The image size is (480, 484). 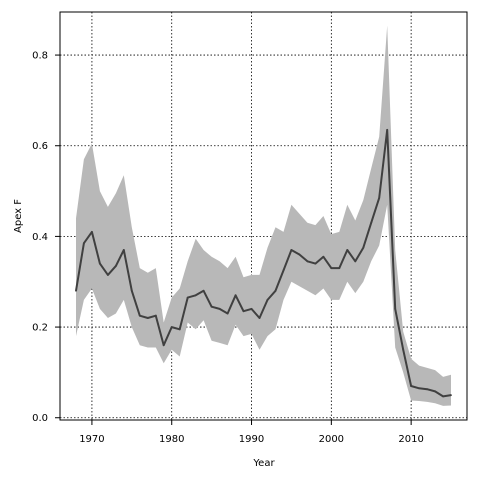 What do you see at coordinates (251, 432) in the screenshot?
I see `x-axis-ticks: 1970 1980 1990 2000 2010` at bounding box center [251, 432].